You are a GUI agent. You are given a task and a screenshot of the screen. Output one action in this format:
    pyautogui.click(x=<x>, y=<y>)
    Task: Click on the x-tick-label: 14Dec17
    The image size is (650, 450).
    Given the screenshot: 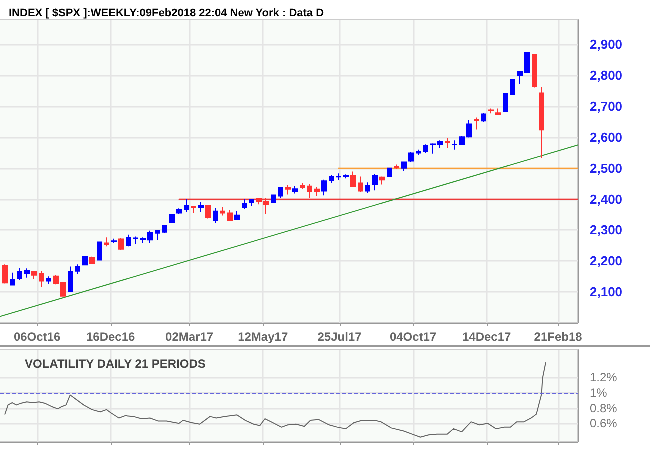 What is the action you would take?
    pyautogui.click(x=487, y=337)
    